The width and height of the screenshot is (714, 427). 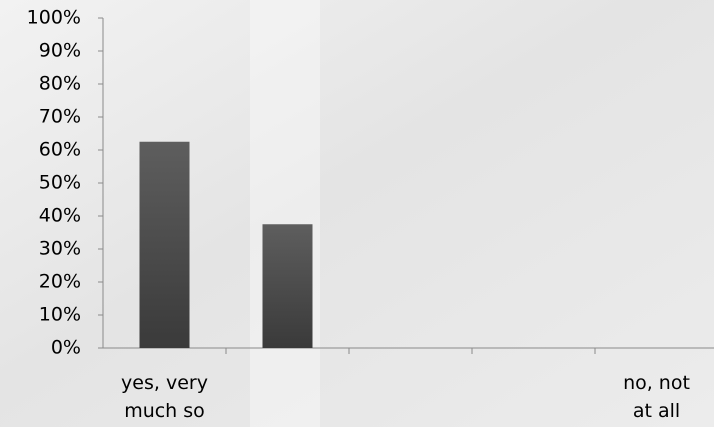 I want to click on y-tick-label: 50%, so click(x=60, y=183).